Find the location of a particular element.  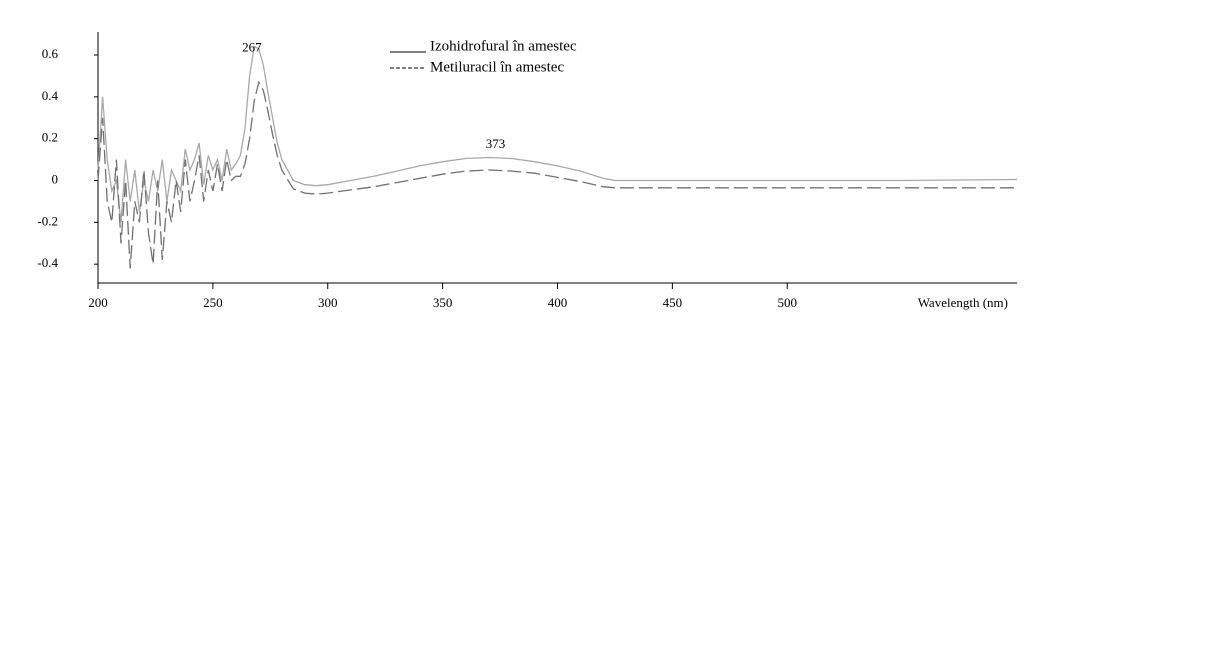

x-tick-label: 250 is located at coordinates (213, 302).